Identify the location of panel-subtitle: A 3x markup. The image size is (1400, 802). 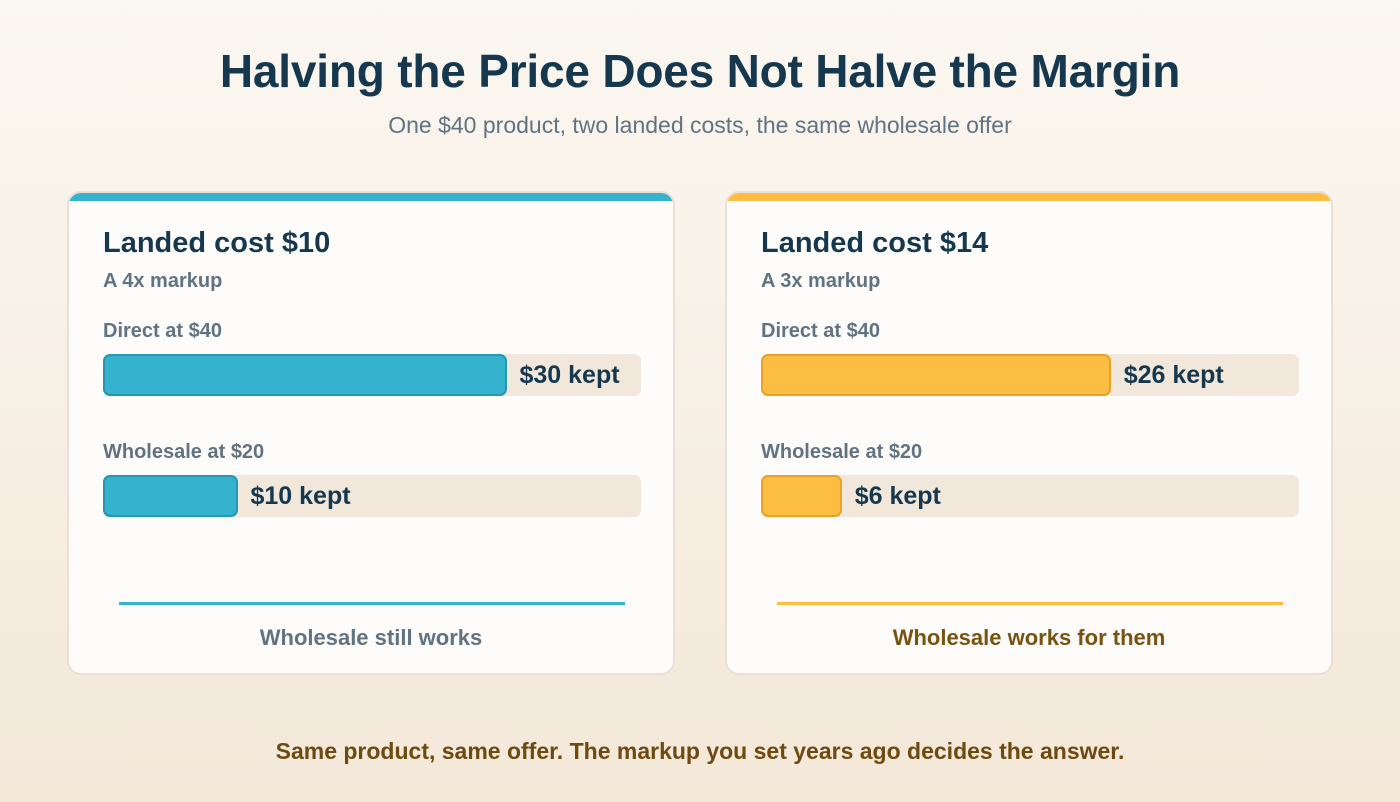
(821, 281).